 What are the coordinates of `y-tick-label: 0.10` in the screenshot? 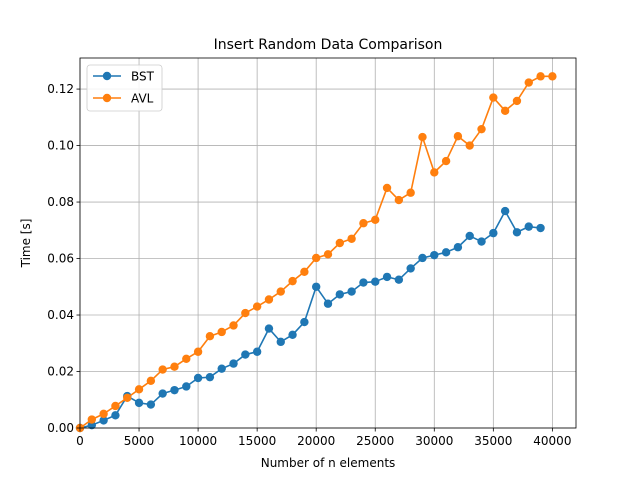 It's located at (60, 146).